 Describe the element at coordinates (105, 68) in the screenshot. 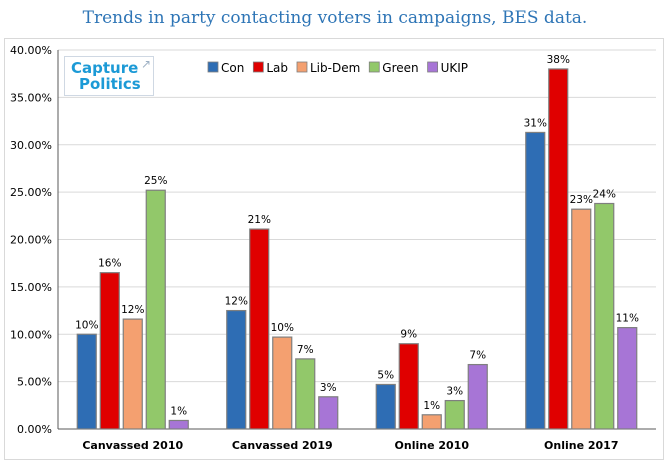

I see `logo-line1: Capture` at that location.